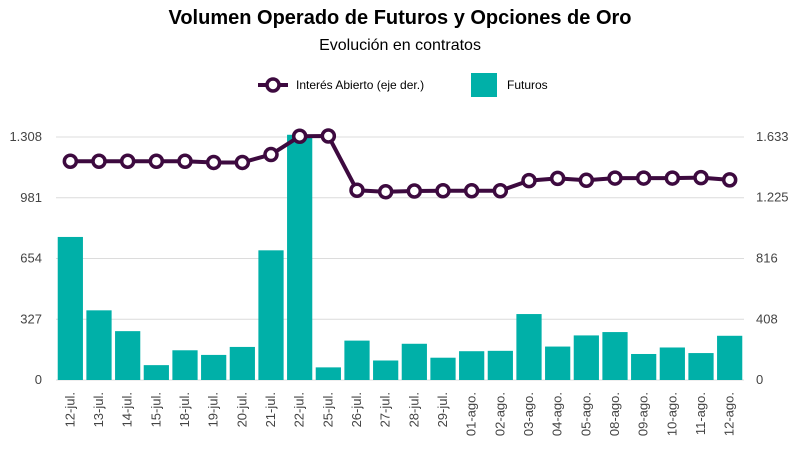 This screenshot has width=800, height=457. What do you see at coordinates (400, 45) in the screenshot?
I see `chart-subtitle: Evolución en contratos` at bounding box center [400, 45].